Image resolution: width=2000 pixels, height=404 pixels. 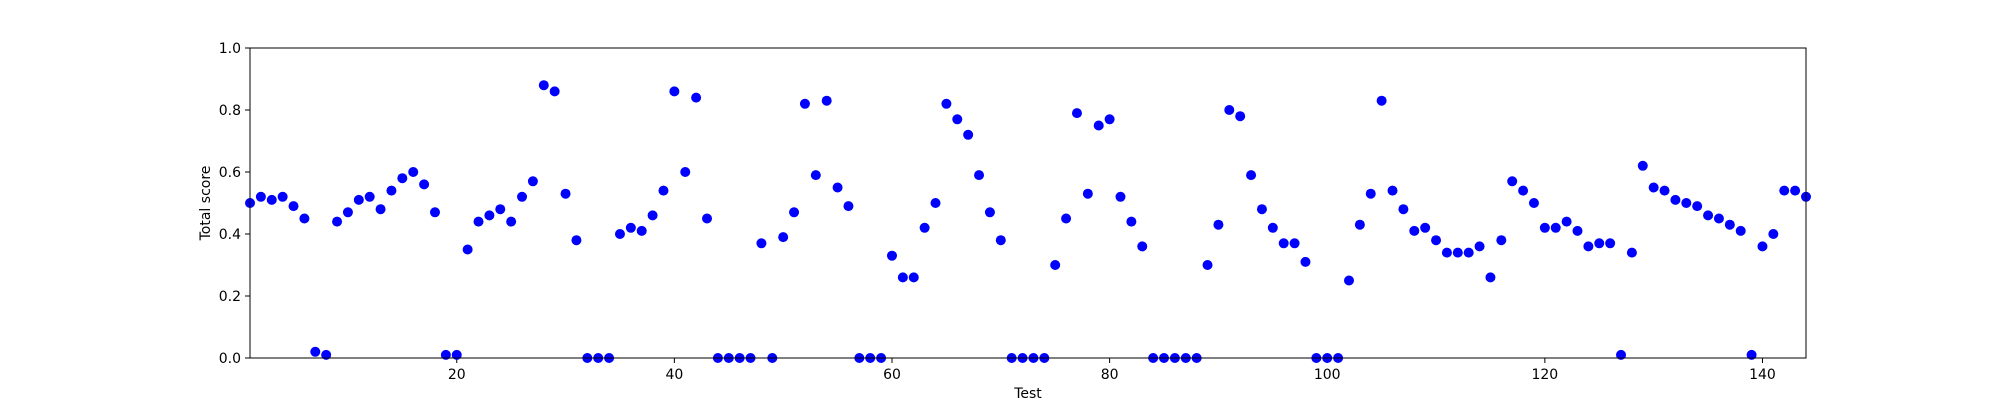 What do you see at coordinates (230, 235) in the screenshot?
I see `y-tick-label: 0.4` at bounding box center [230, 235].